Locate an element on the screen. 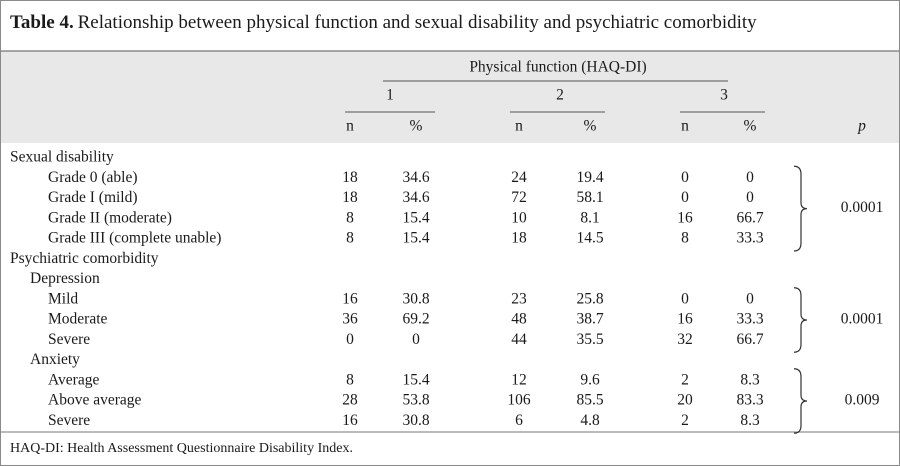 Image resolution: width=900 pixels, height=466 pixels. cell: 85.5 is located at coordinates (589, 400).